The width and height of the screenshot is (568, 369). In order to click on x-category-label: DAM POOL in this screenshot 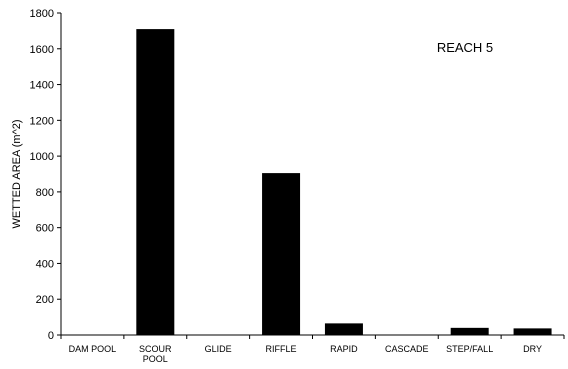, I will do `click(93, 349)`.